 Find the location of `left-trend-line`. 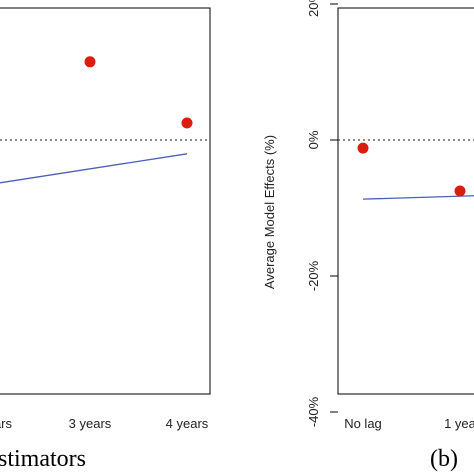

left-trend-line is located at coordinates (94, 168).